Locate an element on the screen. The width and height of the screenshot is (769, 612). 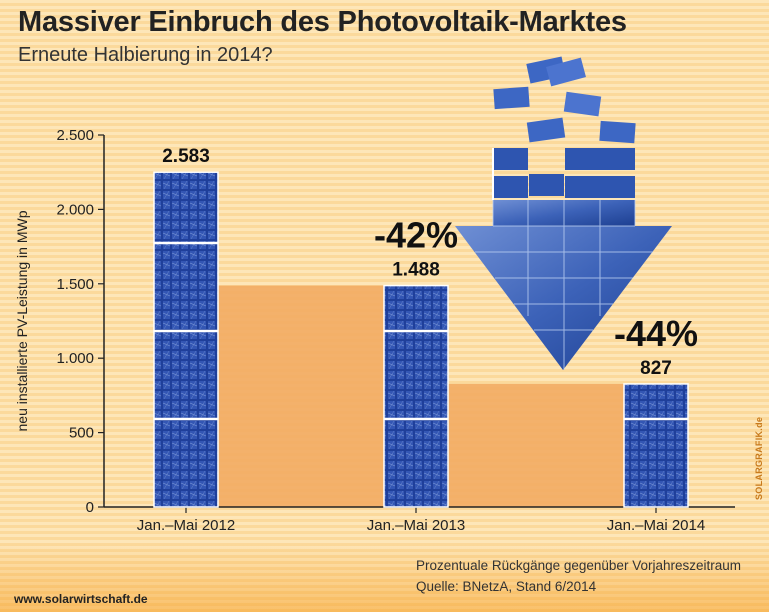
x-tick-label: Jan.–Mai 2012 is located at coordinates (186, 525).